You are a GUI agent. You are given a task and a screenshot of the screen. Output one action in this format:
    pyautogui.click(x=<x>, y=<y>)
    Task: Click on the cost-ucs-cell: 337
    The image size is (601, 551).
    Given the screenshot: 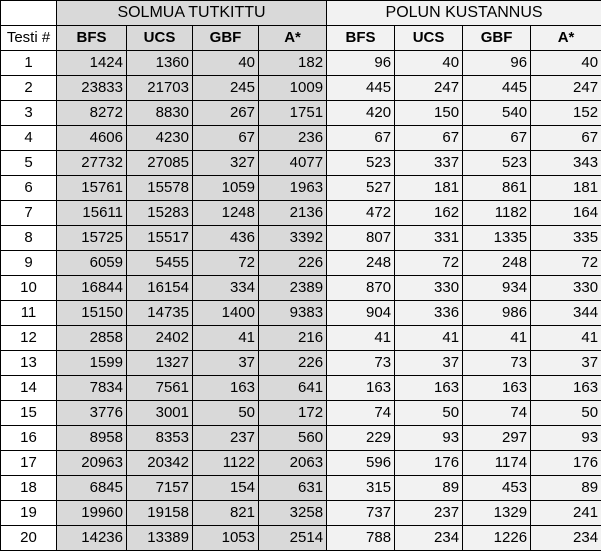 What is the action you would take?
    pyautogui.click(x=429, y=163)
    